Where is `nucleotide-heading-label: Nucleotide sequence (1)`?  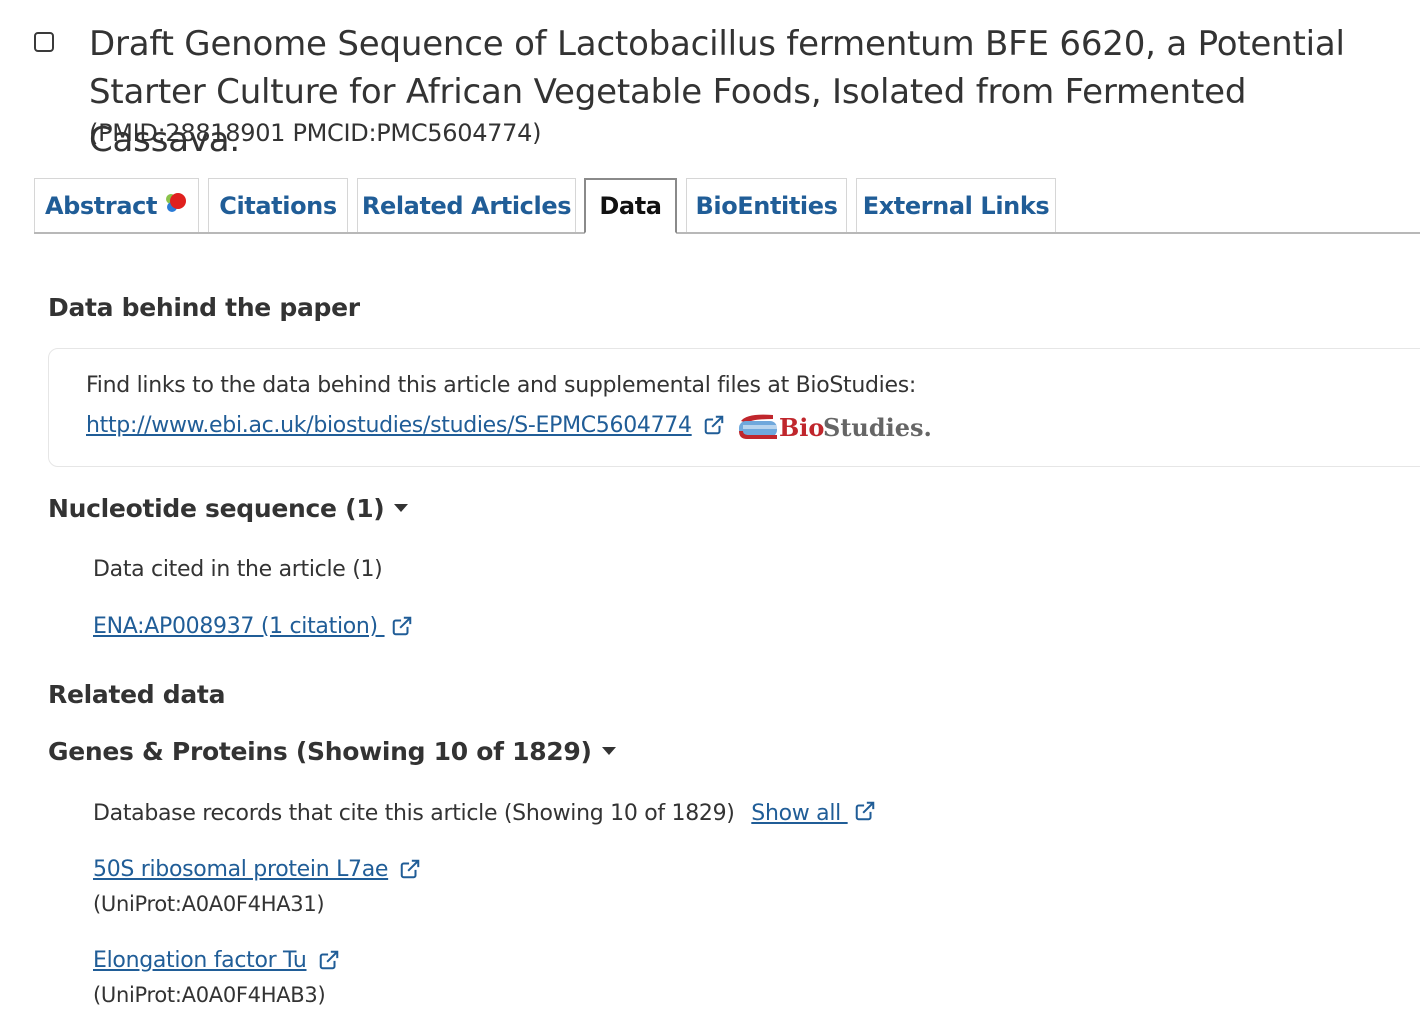 nucleotide-heading-label: Nucleotide sequence (1) is located at coordinates (216, 508).